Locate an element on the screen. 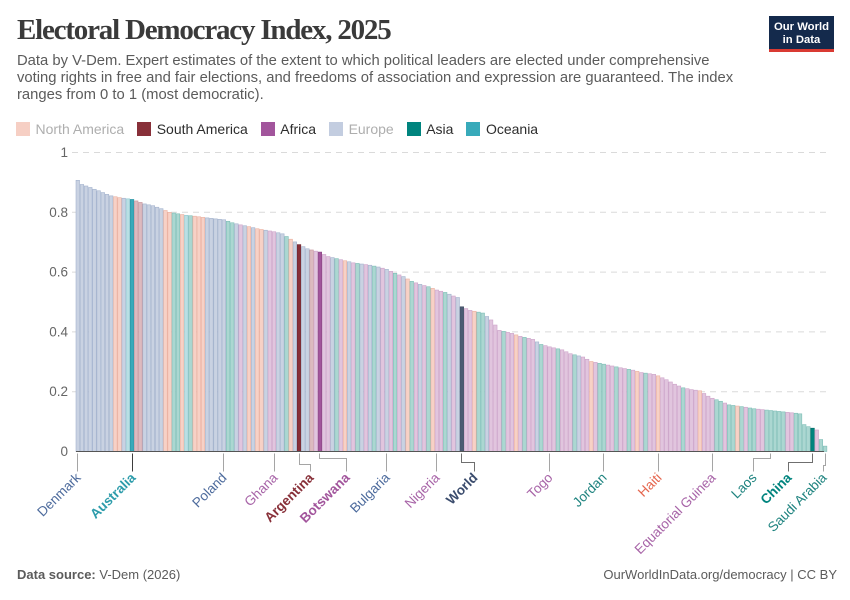 Image resolution: width=850 pixels, height=600 pixels. svg-text: Haiti is located at coordinates (650, 485).